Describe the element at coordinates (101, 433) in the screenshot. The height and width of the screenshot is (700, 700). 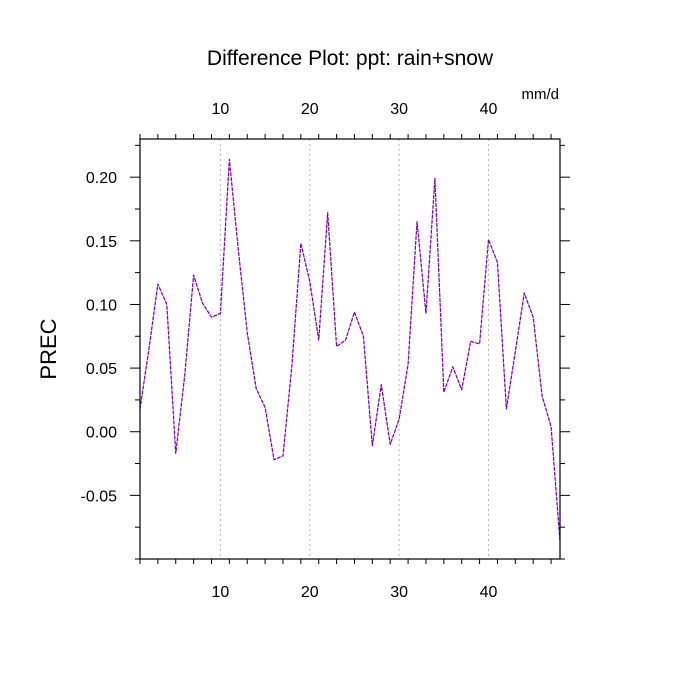
I see `y-tick-label-0.00: 0.00` at that location.